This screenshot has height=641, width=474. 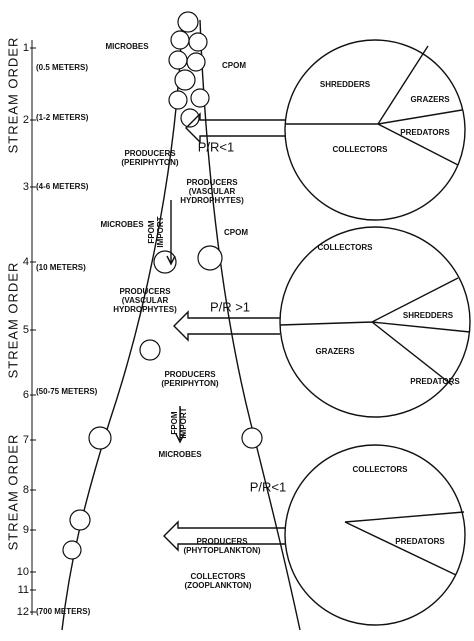 What do you see at coordinates (219, 576) in the screenshot?
I see `annotation: COLLECTORS` at bounding box center [219, 576].